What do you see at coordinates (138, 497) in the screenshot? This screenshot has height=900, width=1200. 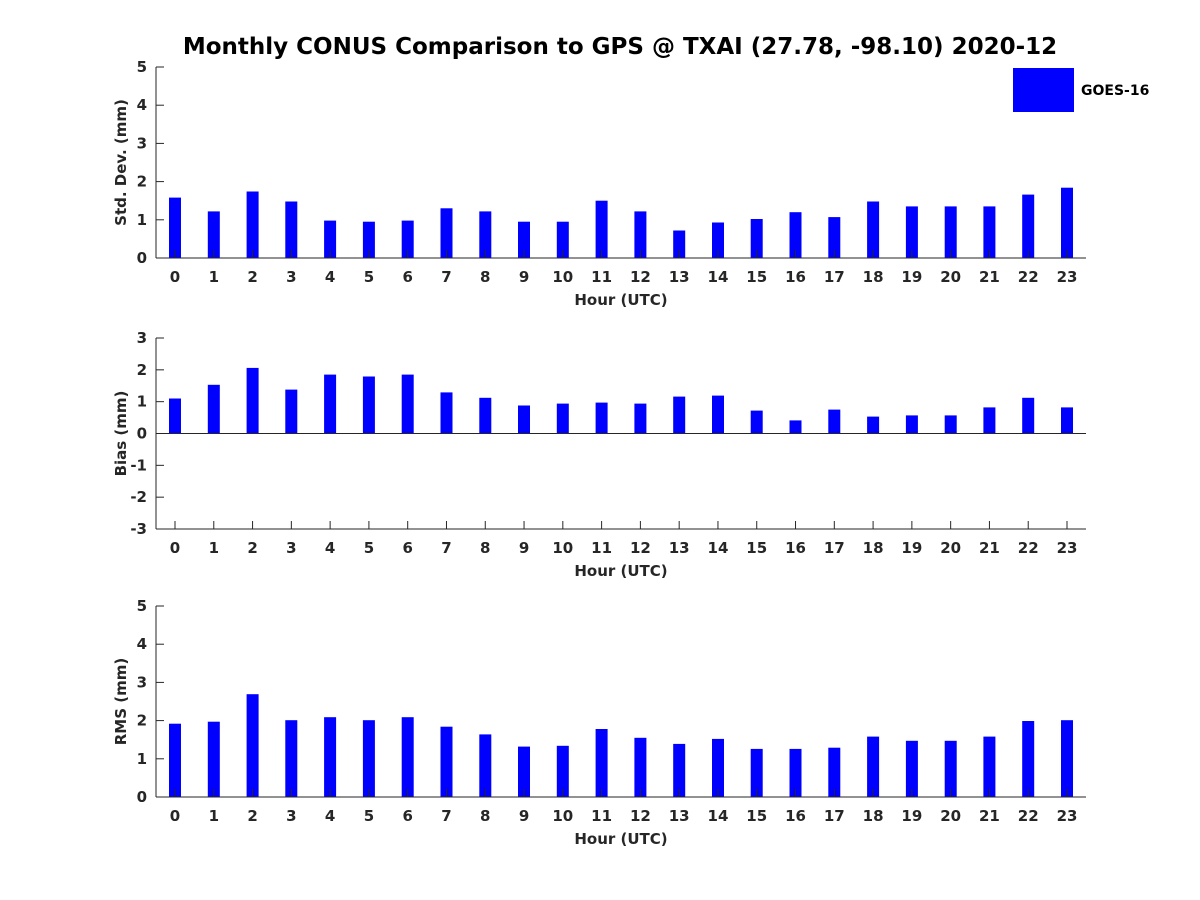 I see `y-tick-label: -2` at bounding box center [138, 497].